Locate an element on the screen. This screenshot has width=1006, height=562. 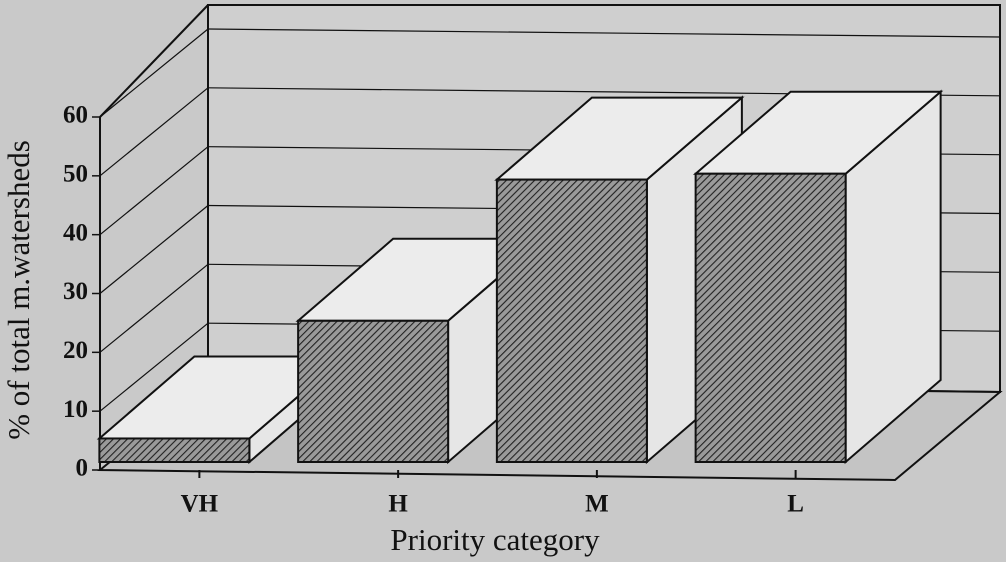
x-tick-label: L is located at coordinates (795, 504).